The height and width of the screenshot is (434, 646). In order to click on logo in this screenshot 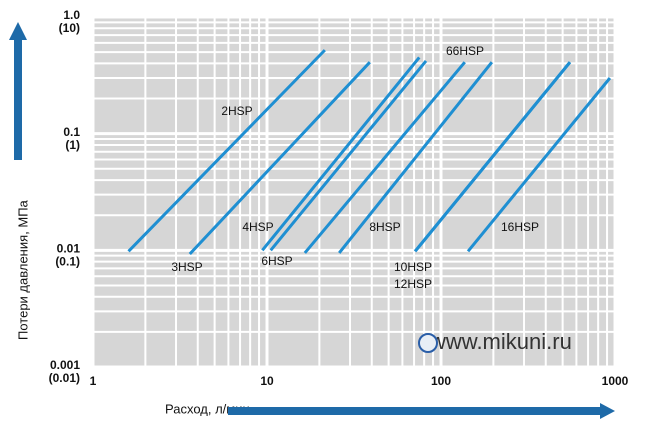, I will do `click(428, 343)`.